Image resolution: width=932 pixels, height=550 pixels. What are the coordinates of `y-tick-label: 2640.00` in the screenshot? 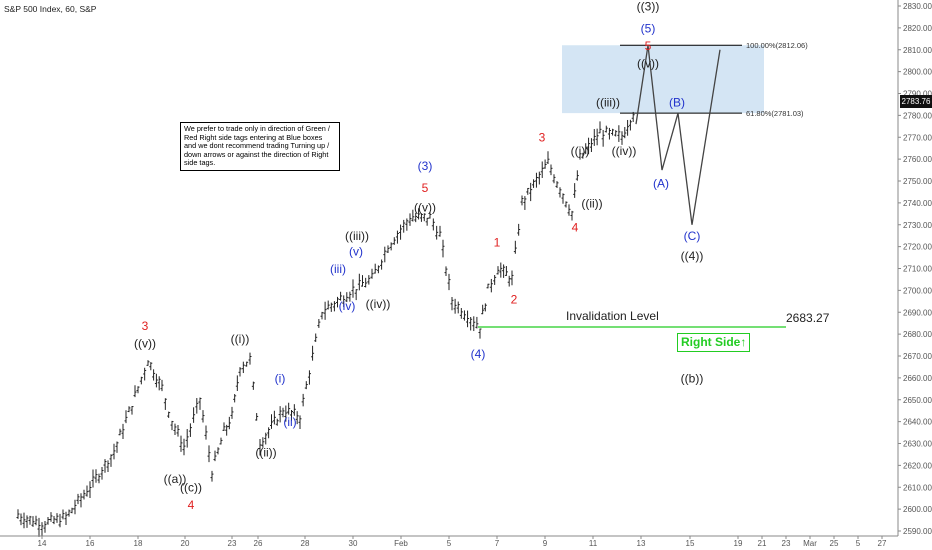 It's located at (917, 422).